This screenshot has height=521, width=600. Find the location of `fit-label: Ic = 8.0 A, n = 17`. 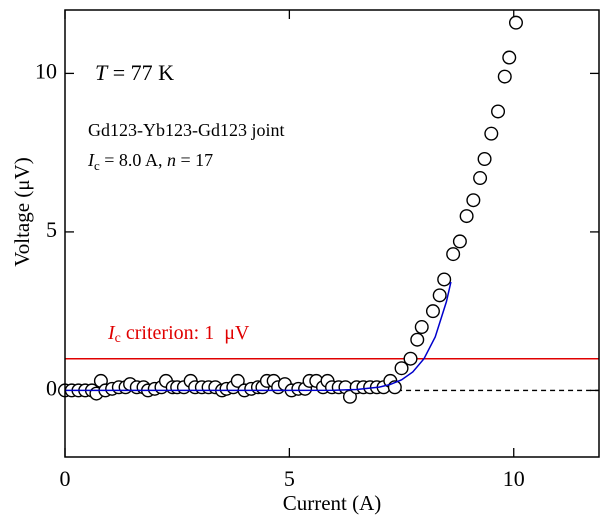

fit-label: Ic = 8.0 A, n = 17 is located at coordinates (150, 161).